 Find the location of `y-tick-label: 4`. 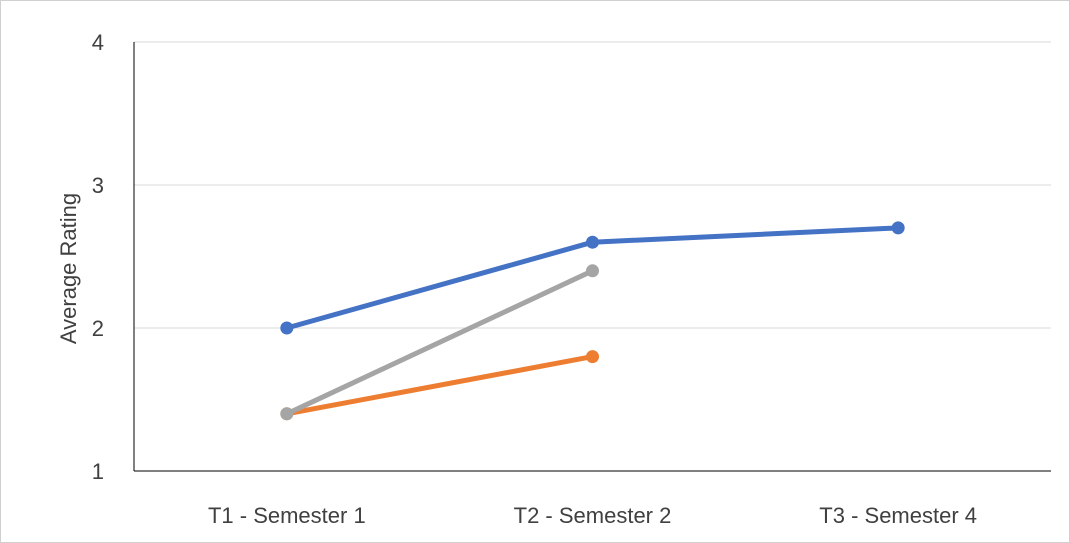

y-tick-label: 4 is located at coordinates (98, 42).